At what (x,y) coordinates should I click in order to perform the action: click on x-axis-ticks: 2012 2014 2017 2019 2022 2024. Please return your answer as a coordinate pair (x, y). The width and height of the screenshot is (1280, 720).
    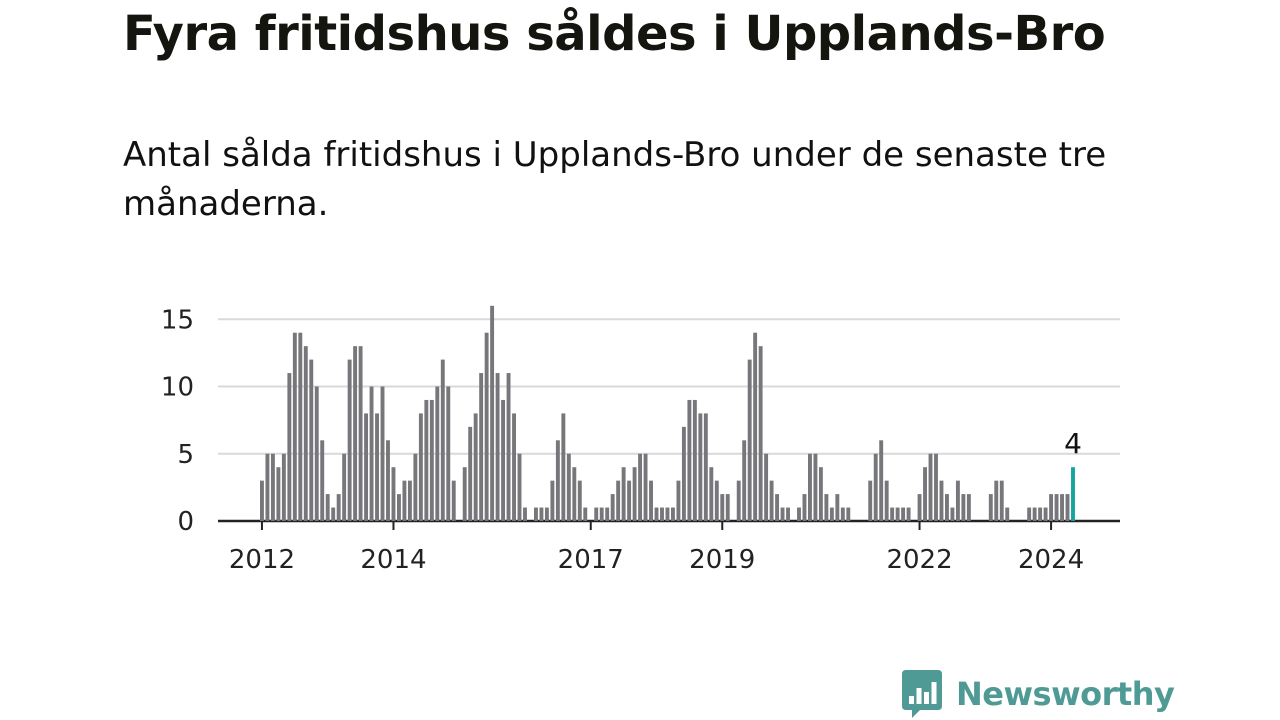
    Looking at the image, I should click on (656, 548).